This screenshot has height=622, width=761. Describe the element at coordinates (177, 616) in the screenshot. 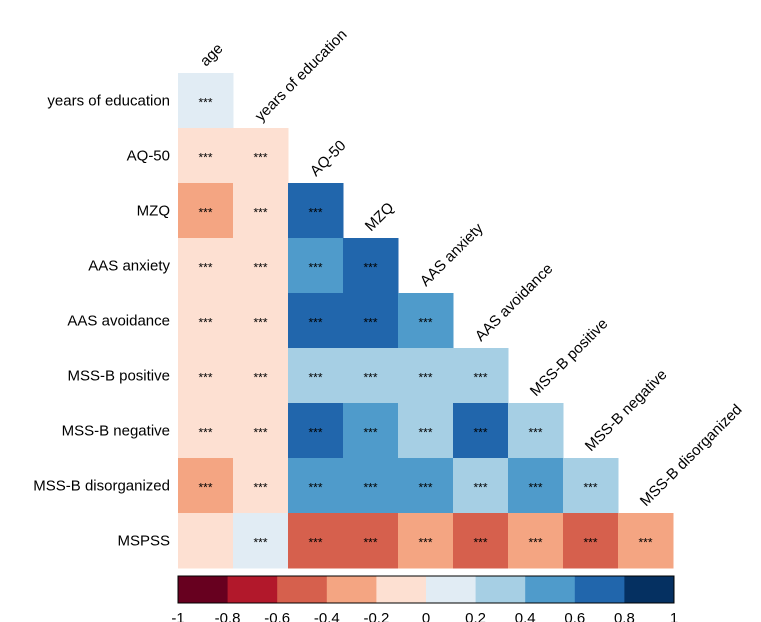

I see `colorbar-tick-label: -1` at that location.